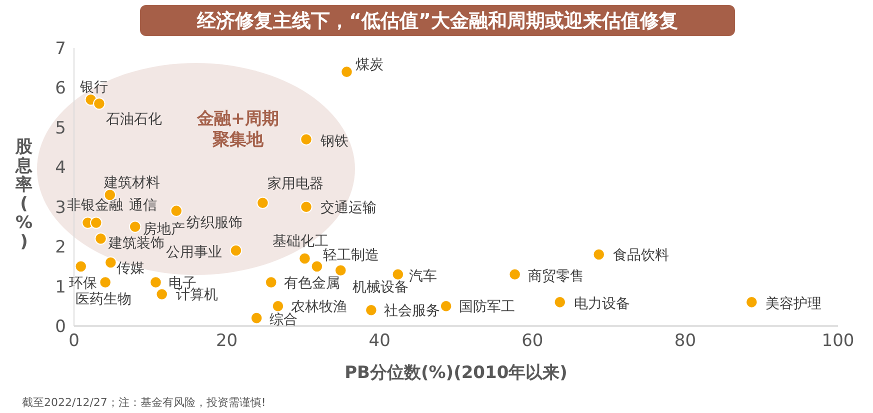 The image size is (873, 413). What do you see at coordinates (380, 287) in the screenshot?
I see `annotation: 机械设备` at bounding box center [380, 287].